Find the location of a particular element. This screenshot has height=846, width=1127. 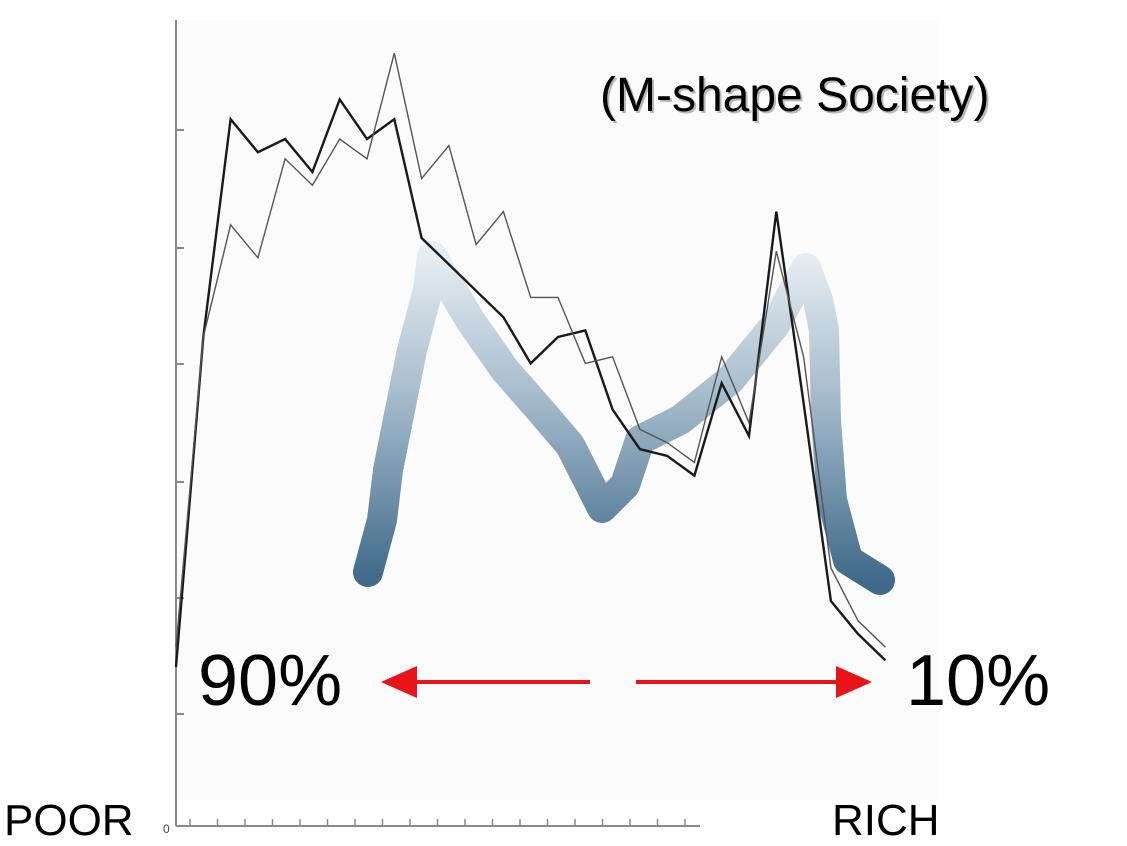

x-axis-ticks is located at coordinates (437, 822).